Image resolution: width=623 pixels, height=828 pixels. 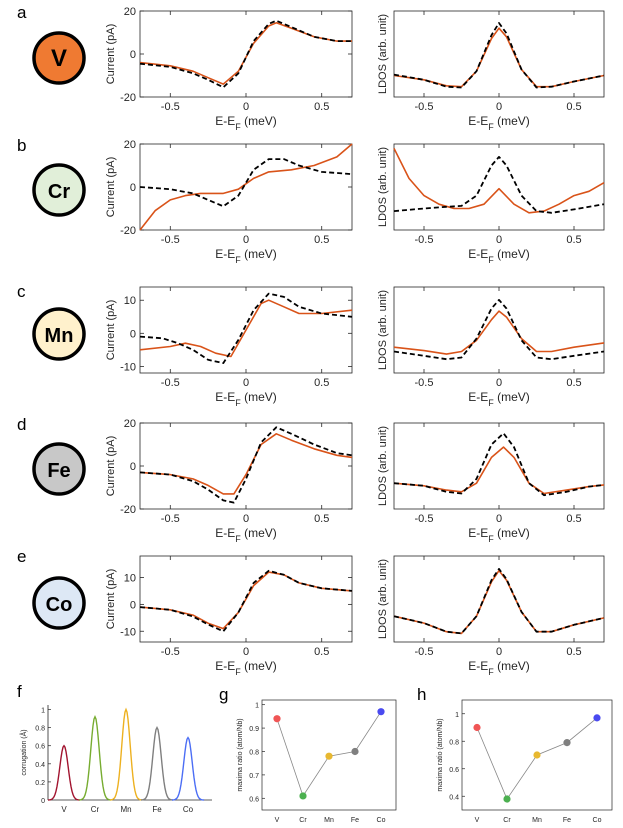 What do you see at coordinates (321, 107) in the screenshot?
I see `a-current-xtick-label: 0.5` at bounding box center [321, 107].